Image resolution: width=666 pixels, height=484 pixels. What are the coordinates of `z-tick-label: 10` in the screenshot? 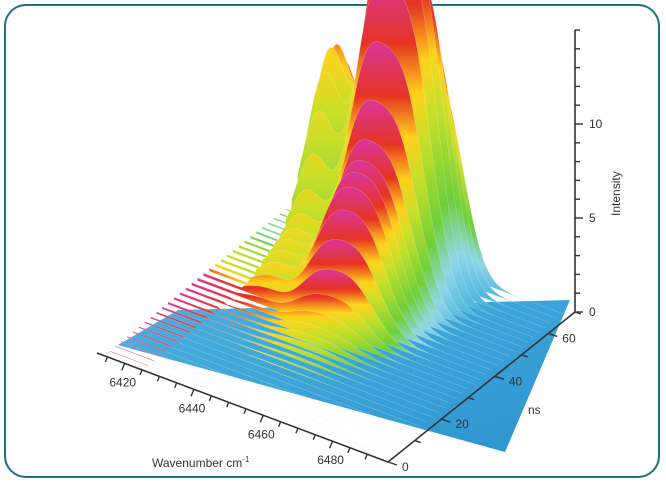 It's located at (596, 124).